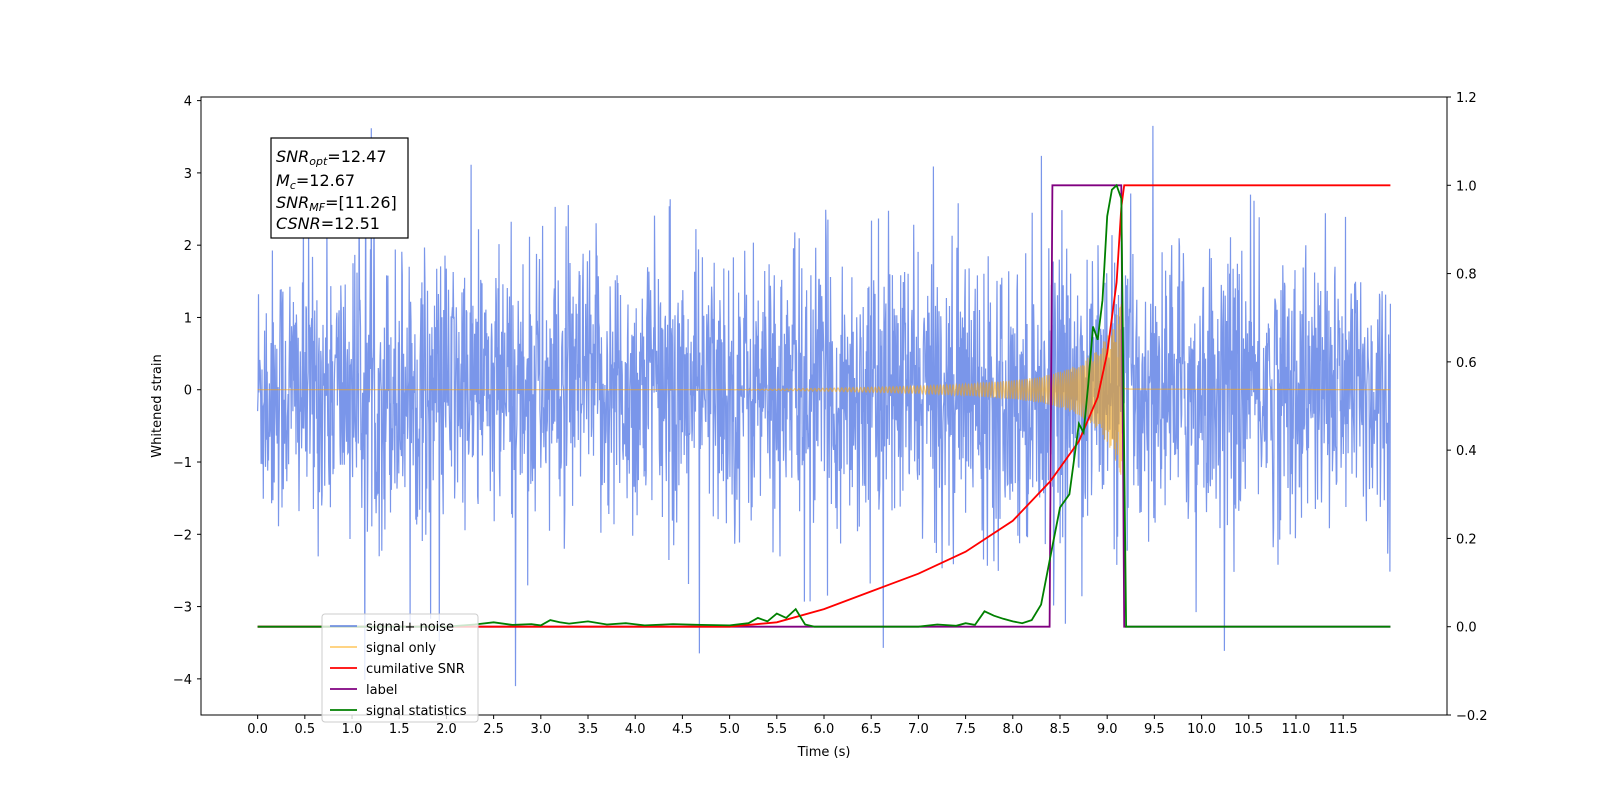 Image resolution: width=1600 pixels, height=800 pixels. What do you see at coordinates (493, 729) in the screenshot?
I see `x-tick-label: 2.5` at bounding box center [493, 729].